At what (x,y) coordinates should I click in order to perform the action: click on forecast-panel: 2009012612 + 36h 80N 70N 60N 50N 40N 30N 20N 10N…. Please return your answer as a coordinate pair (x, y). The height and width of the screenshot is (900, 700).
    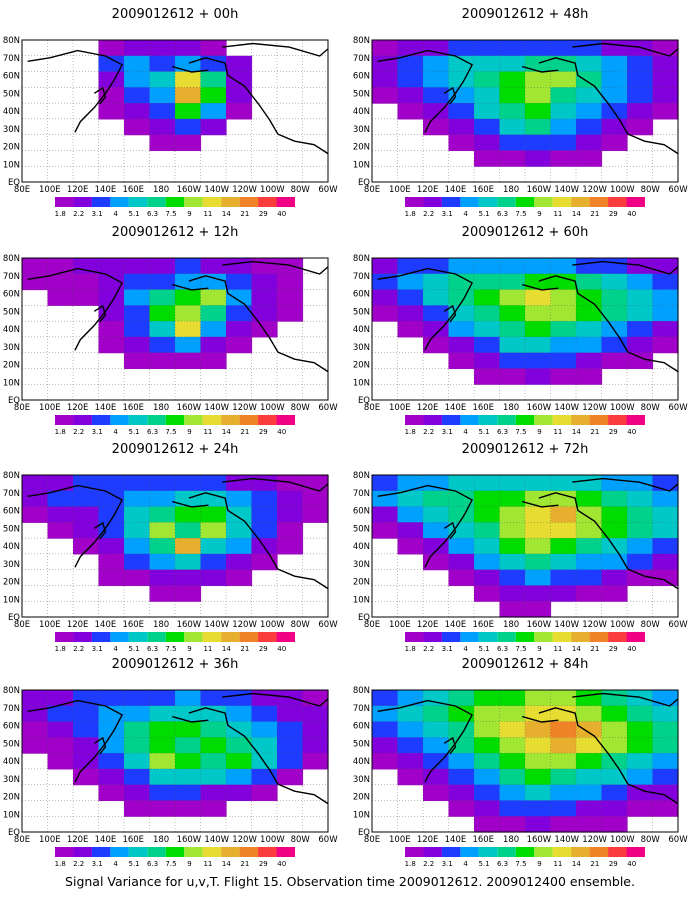
    Looking at the image, I should click on (170, 762).